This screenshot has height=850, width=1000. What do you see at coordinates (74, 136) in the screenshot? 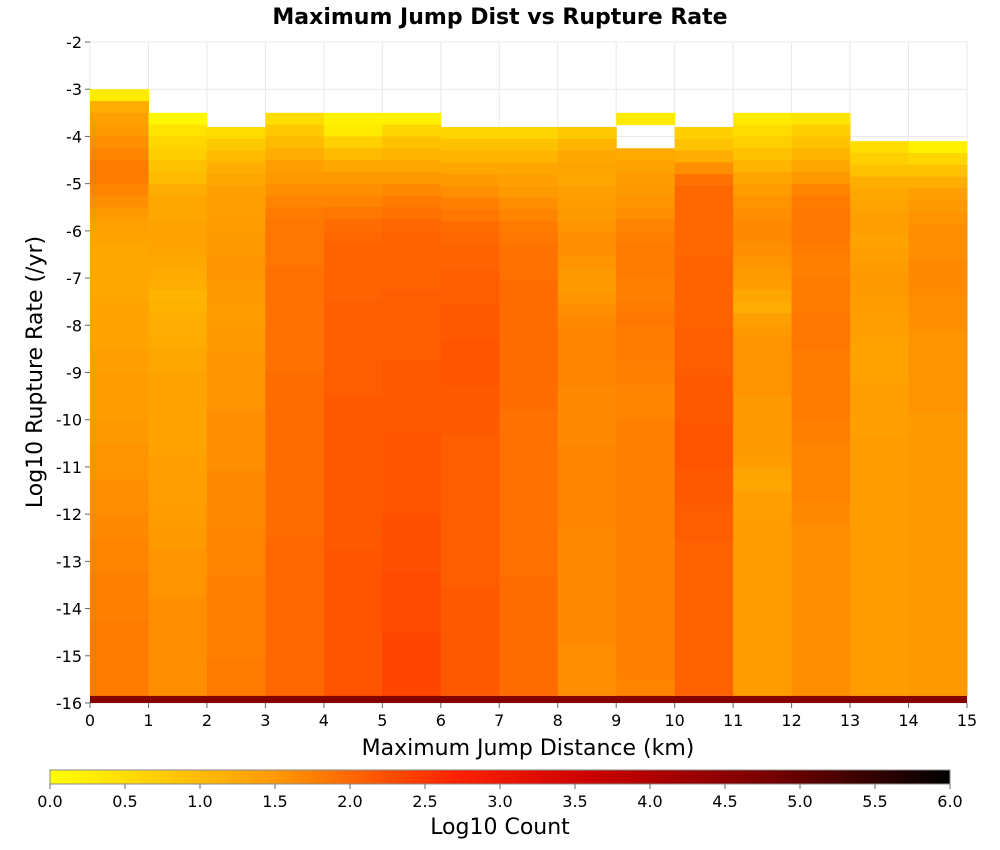
I see `y-tick-label: -4` at bounding box center [74, 136].